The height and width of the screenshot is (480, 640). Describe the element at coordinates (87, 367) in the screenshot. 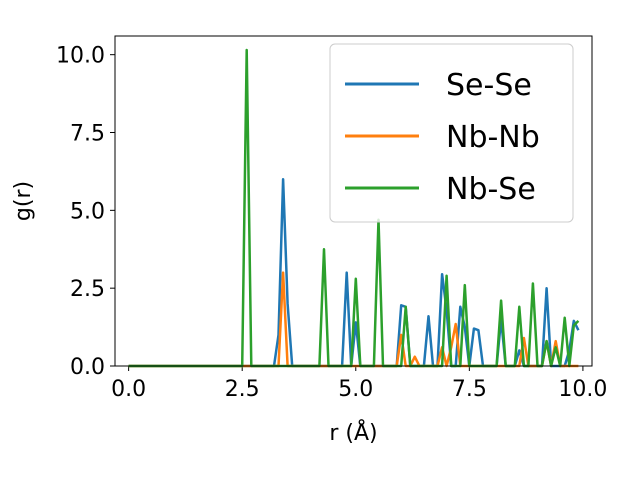

I see `y-tick-label: 0.0` at that location.